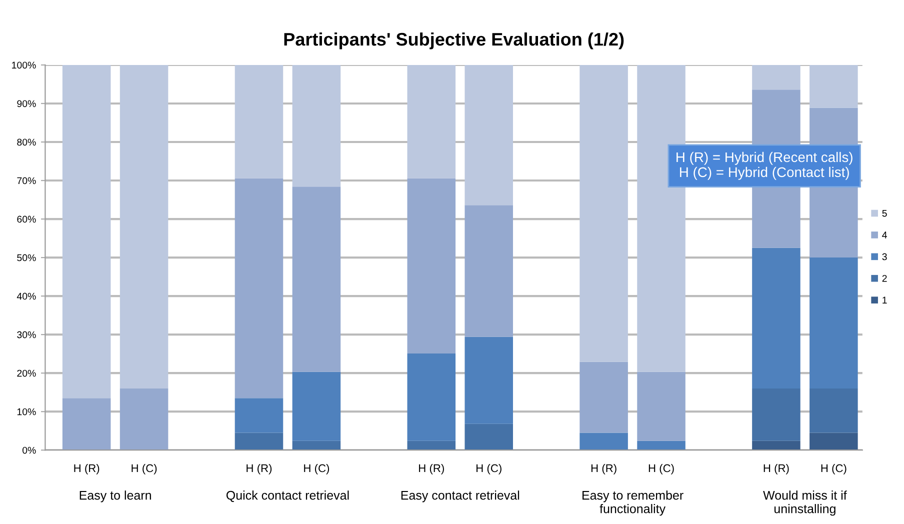  I want to click on y-tick-label: 0%, so click(29, 450).